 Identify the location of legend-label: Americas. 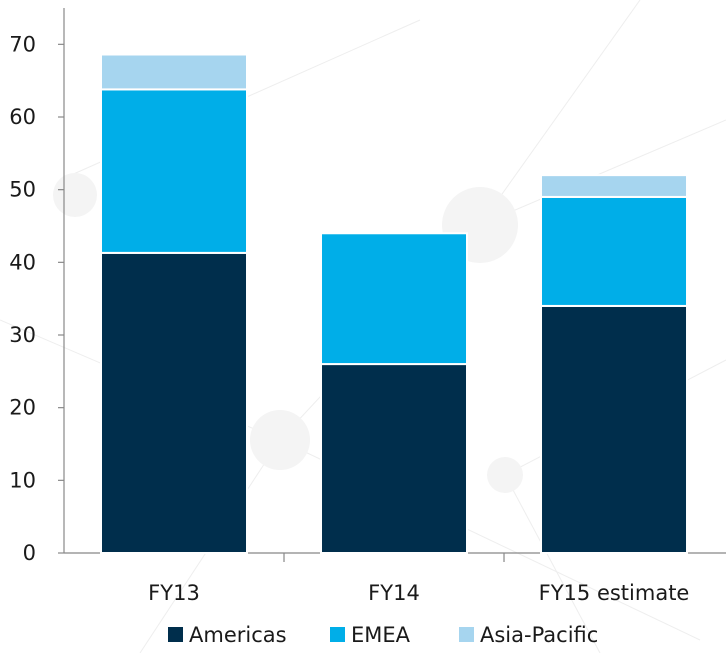
(238, 635).